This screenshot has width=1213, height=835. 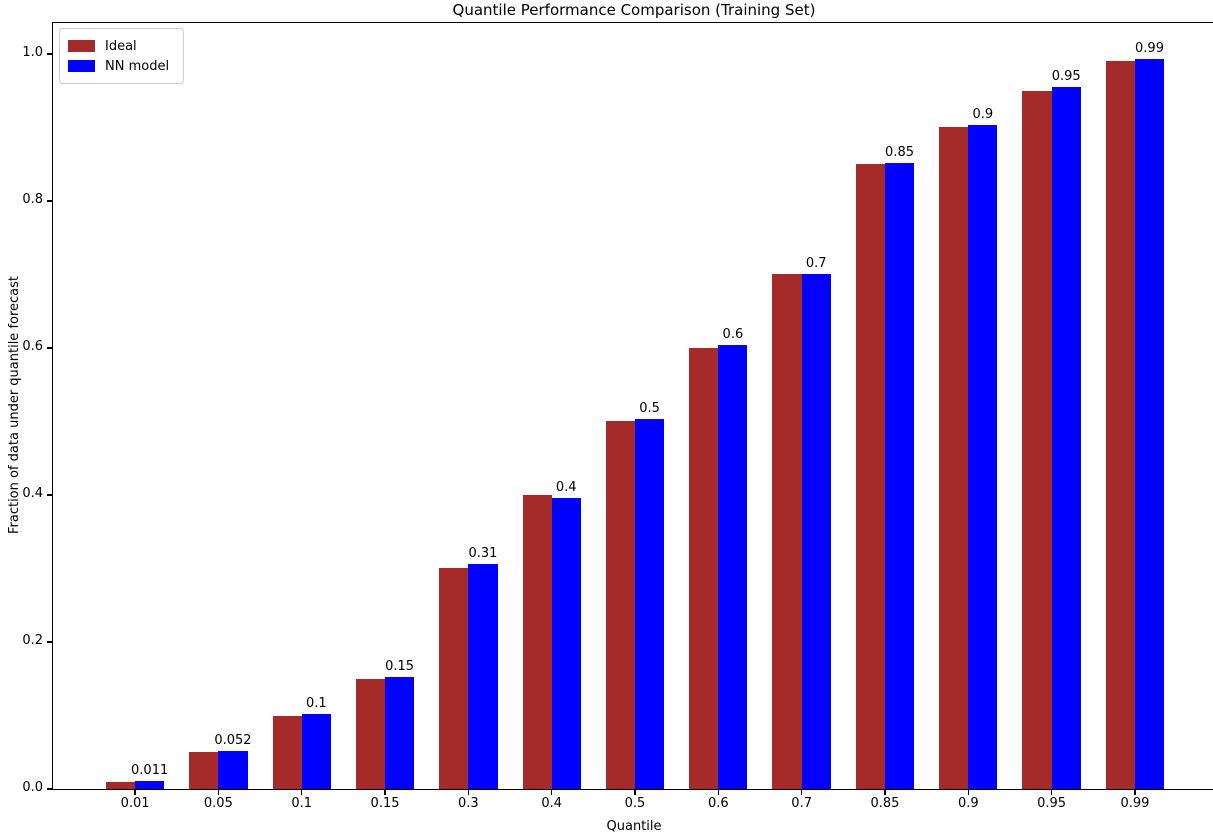 I want to click on legend: Ideal NN model, so click(x=122, y=56).